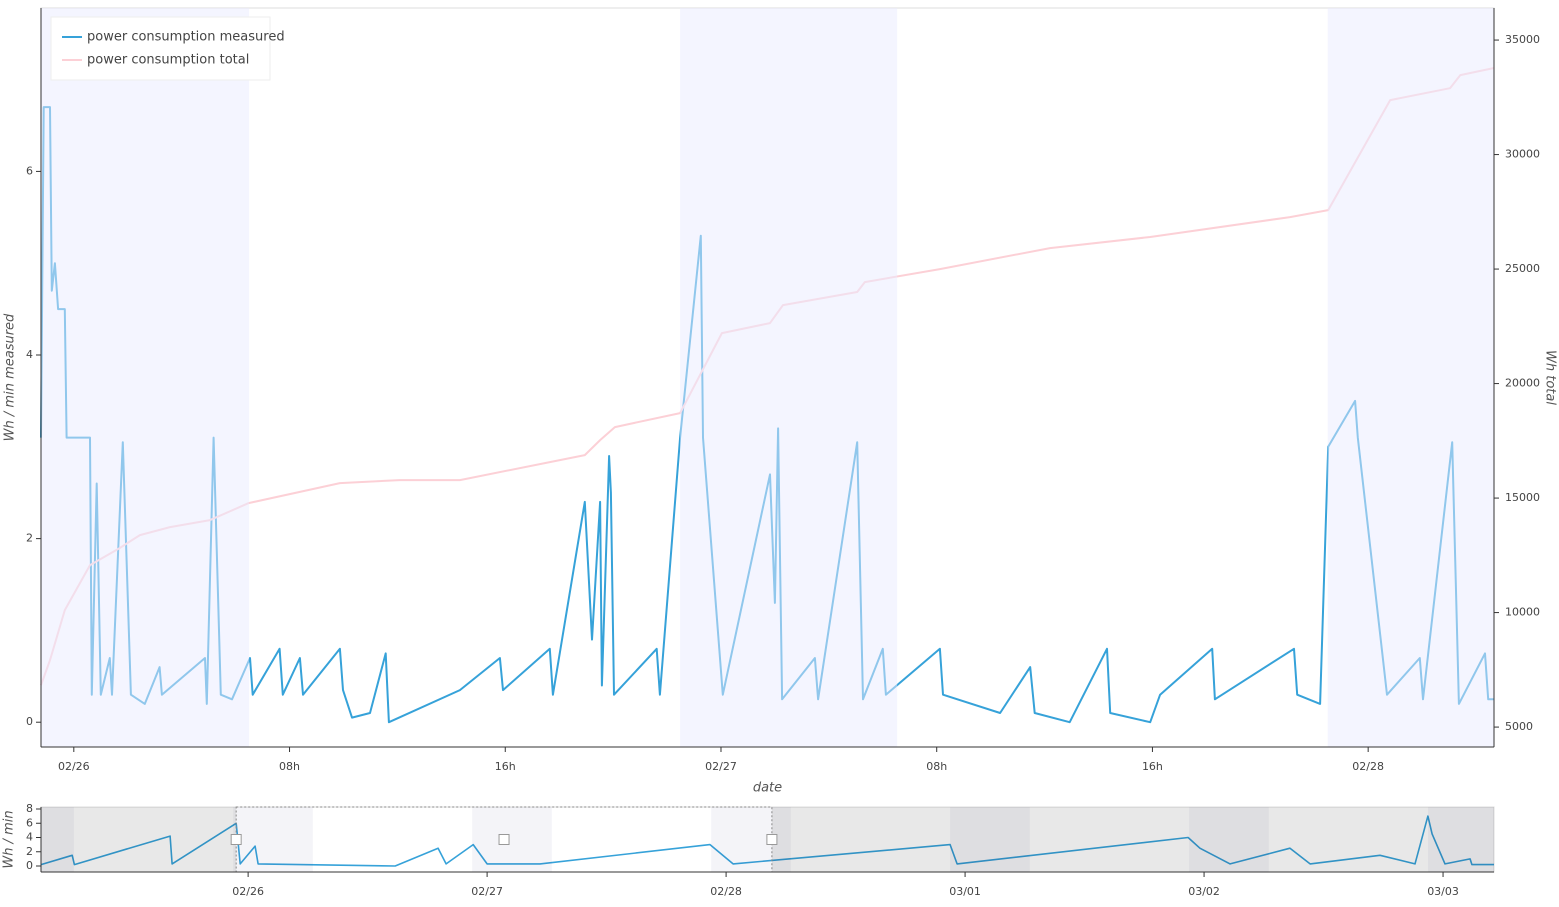 This screenshot has width=1559, height=907. Describe the element at coordinates (186, 37) in the screenshot. I see `legend-label: power consumption measured` at that location.